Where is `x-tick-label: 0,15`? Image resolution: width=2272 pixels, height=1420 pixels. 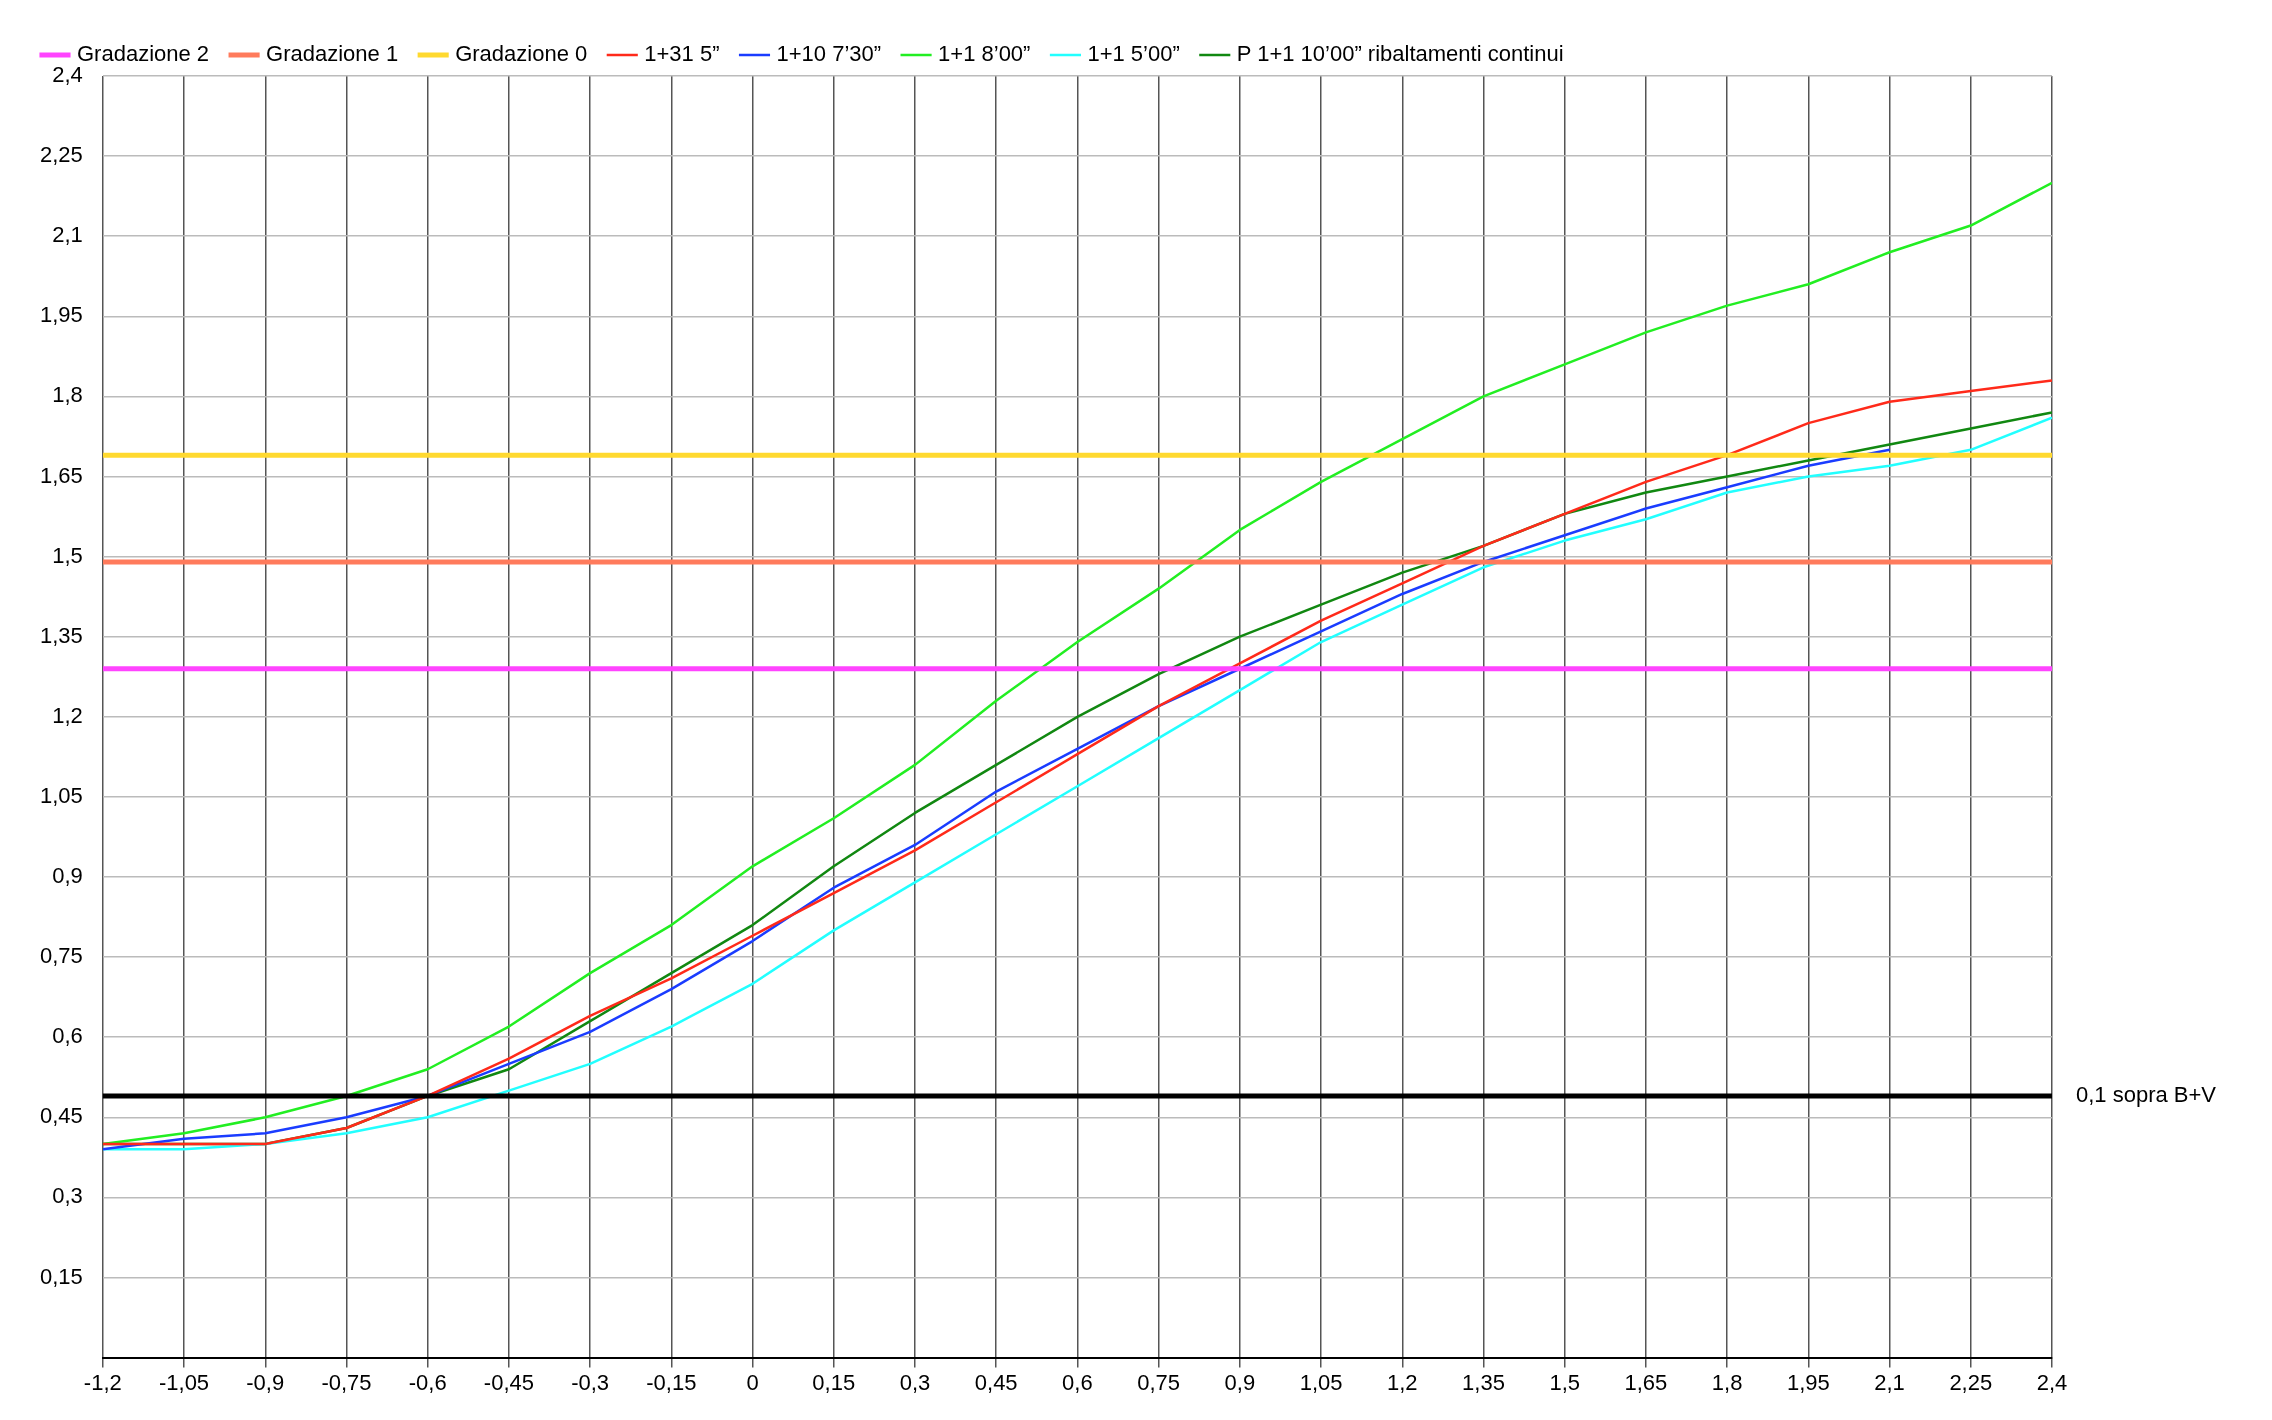 x-tick-label: 0,15 is located at coordinates (834, 1382).